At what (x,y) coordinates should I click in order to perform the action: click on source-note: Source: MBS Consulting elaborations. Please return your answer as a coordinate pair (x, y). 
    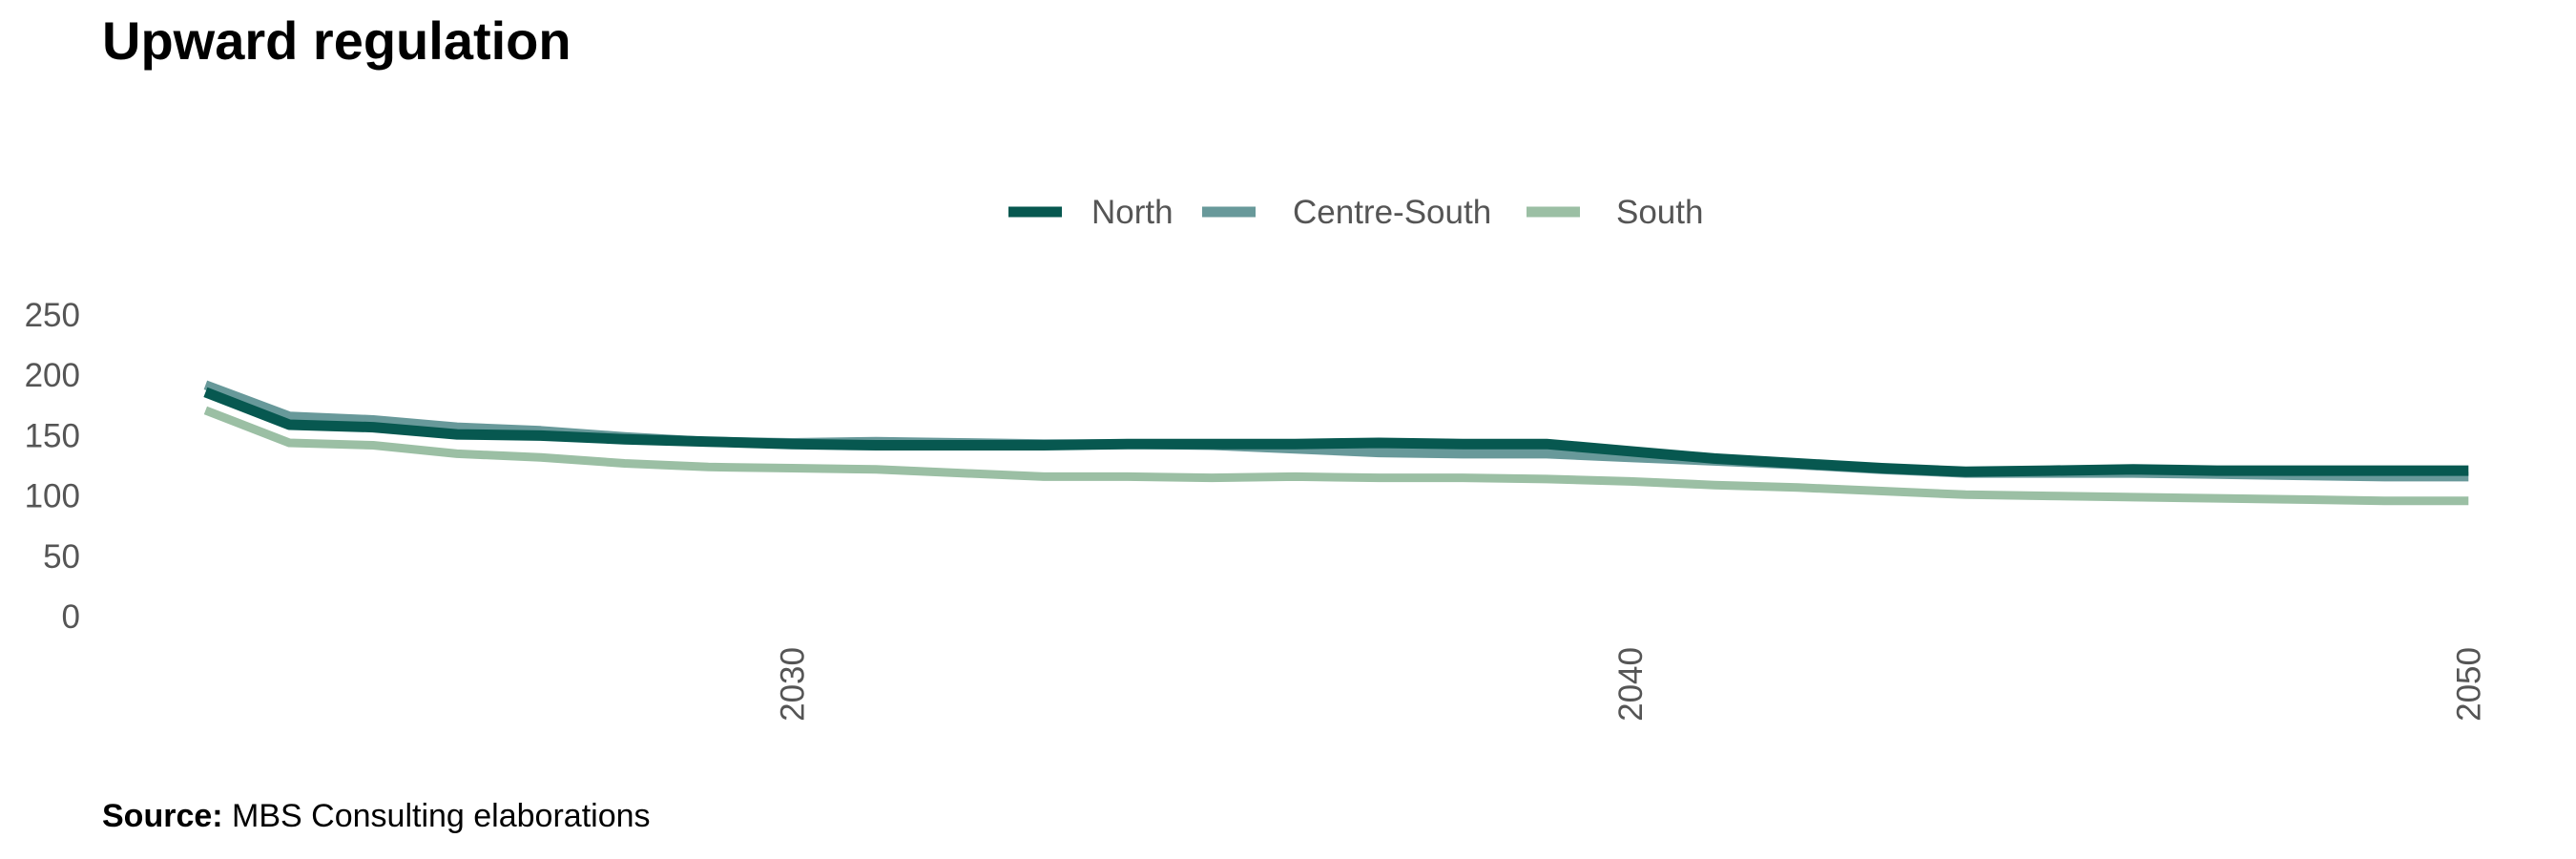
    Looking at the image, I should click on (376, 816).